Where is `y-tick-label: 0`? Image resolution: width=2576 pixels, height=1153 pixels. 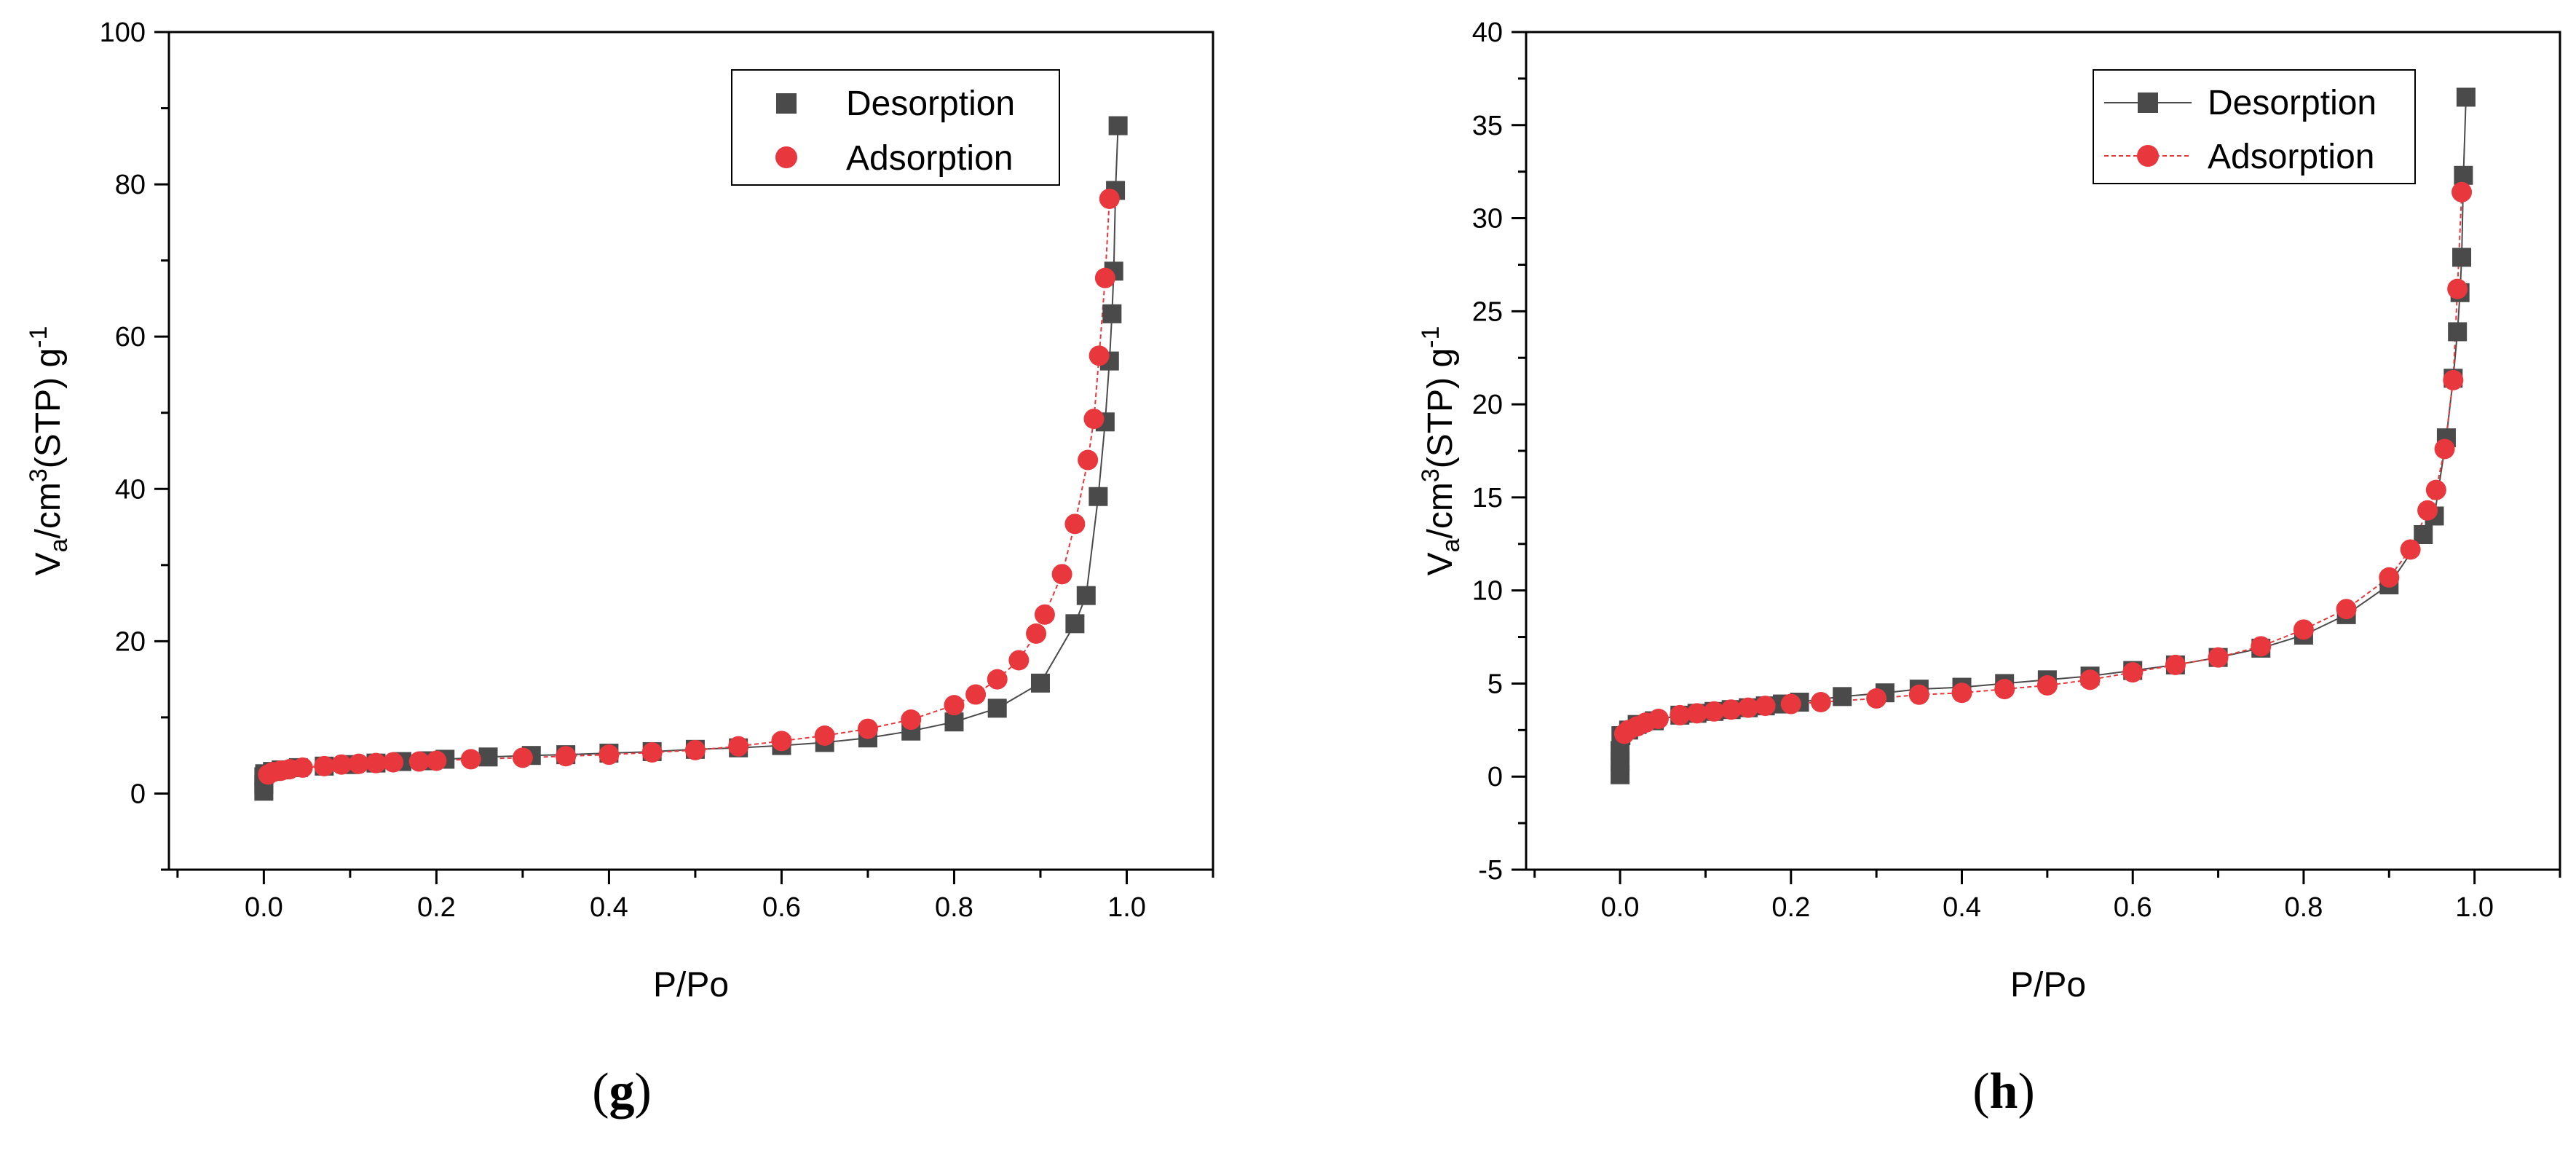 y-tick-label: 0 is located at coordinates (1495, 777).